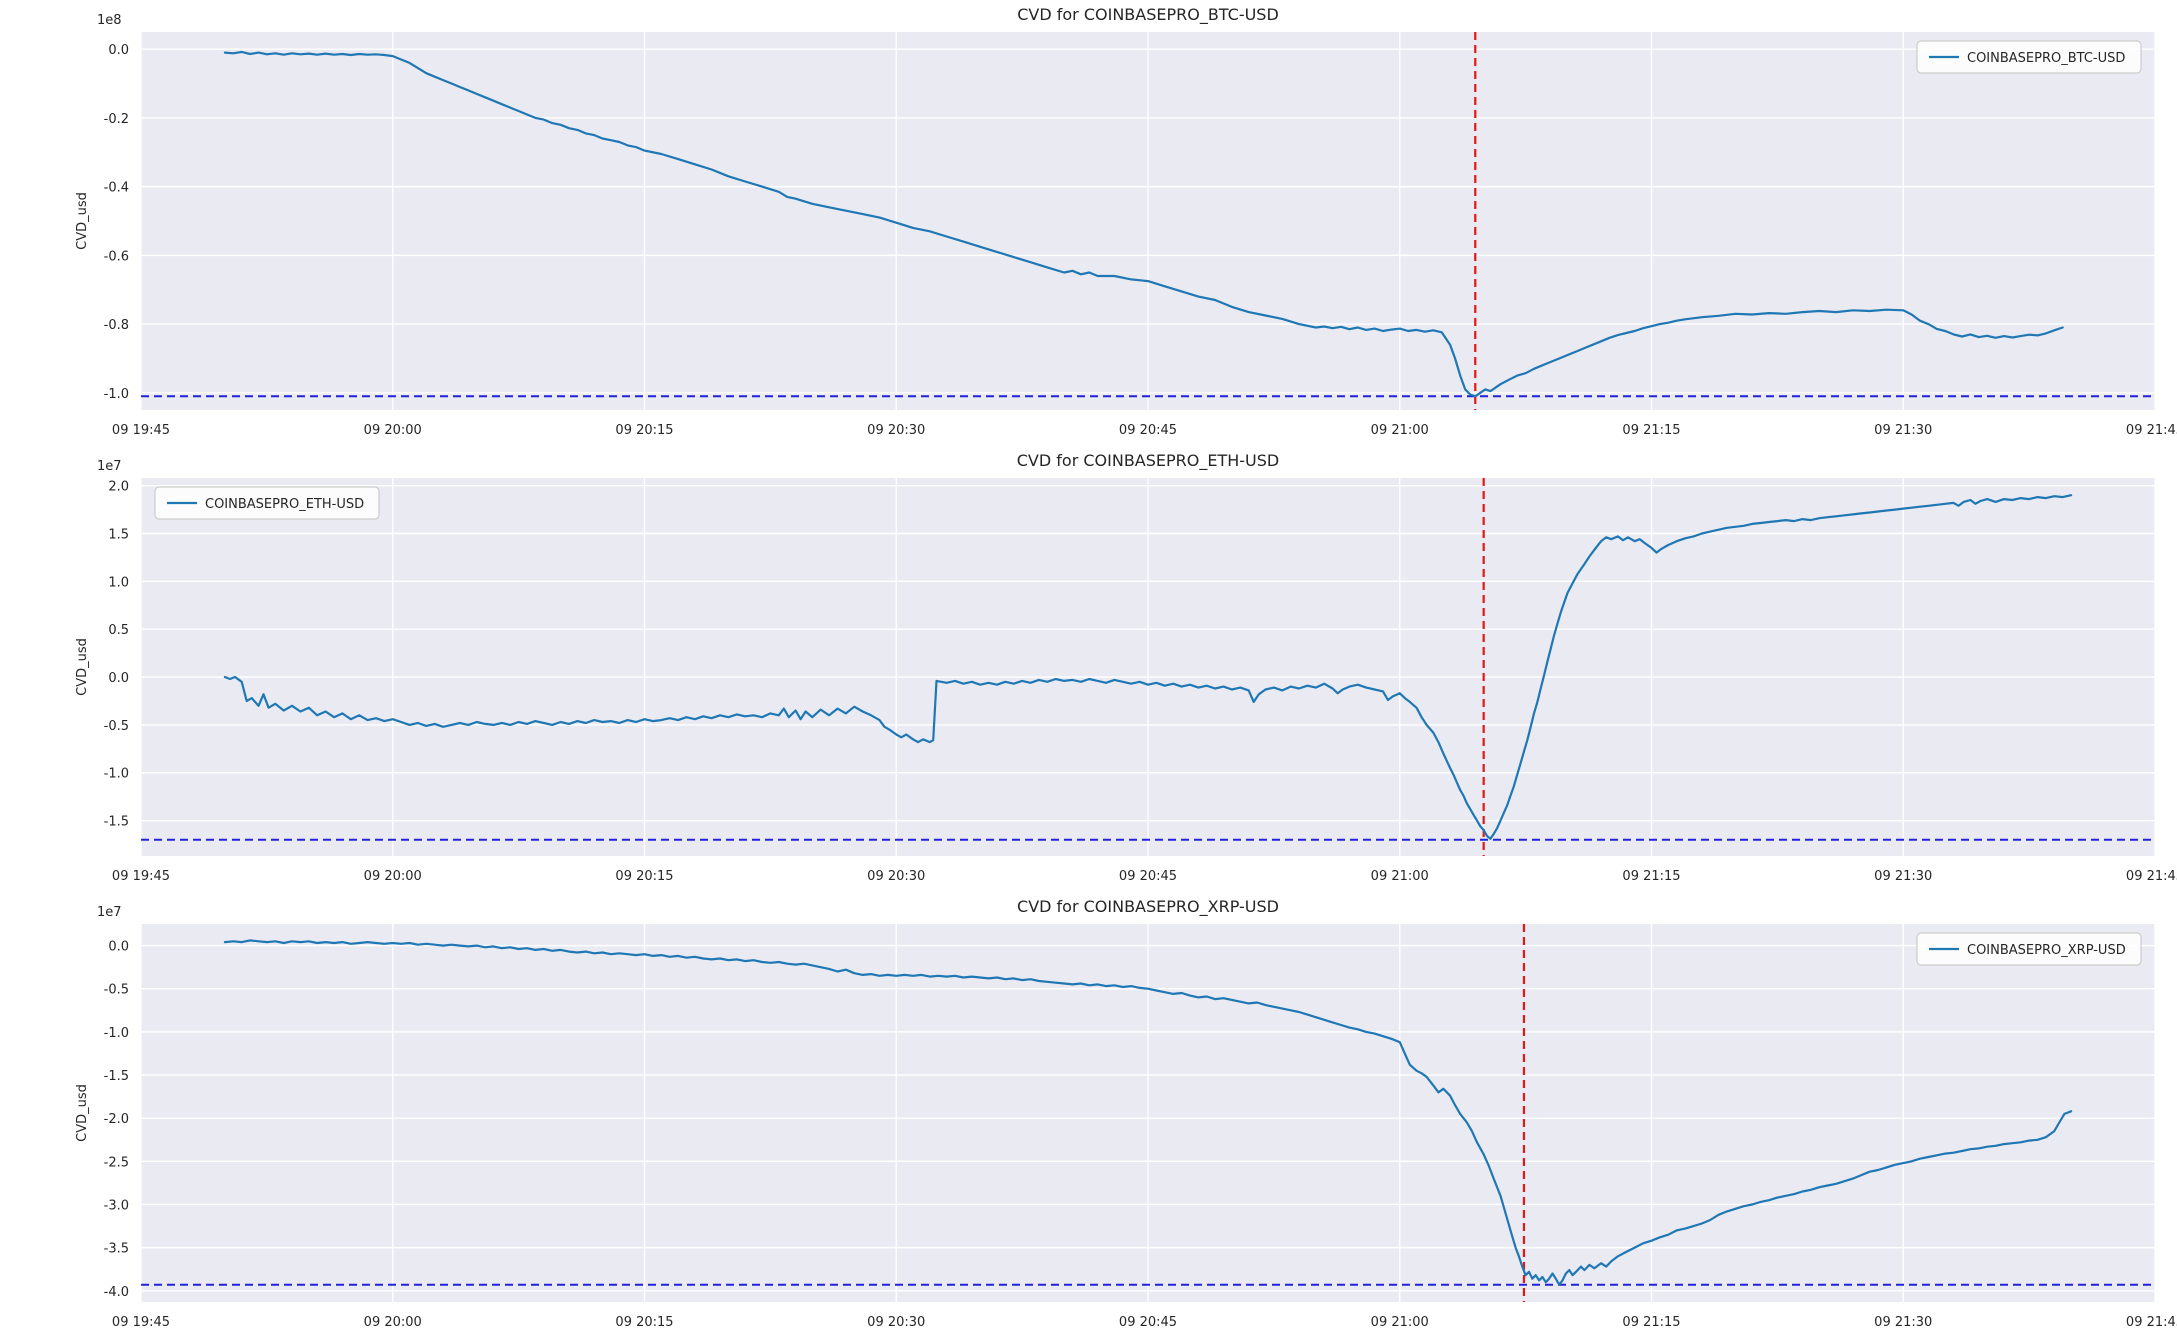  What do you see at coordinates (118, 535) in the screenshot?
I see `y-tick-label: 1.5` at bounding box center [118, 535].